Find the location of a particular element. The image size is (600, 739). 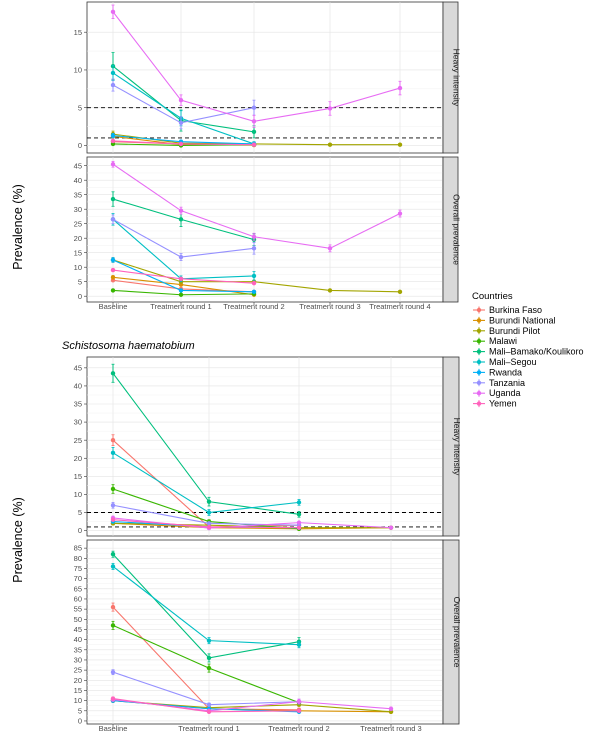

y-tick-label: 65 is located at coordinates (78, 588).